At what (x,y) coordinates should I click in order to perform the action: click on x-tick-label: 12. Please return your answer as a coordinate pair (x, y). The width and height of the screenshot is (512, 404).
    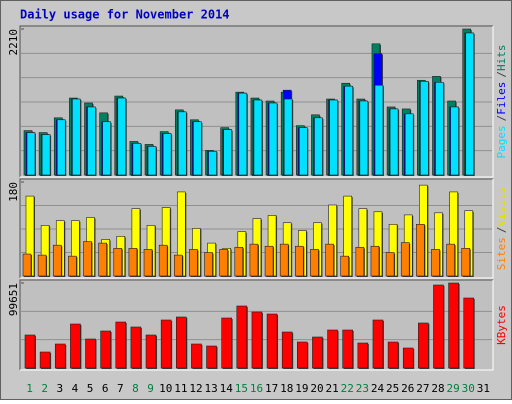
    Looking at the image, I should click on (195, 388).